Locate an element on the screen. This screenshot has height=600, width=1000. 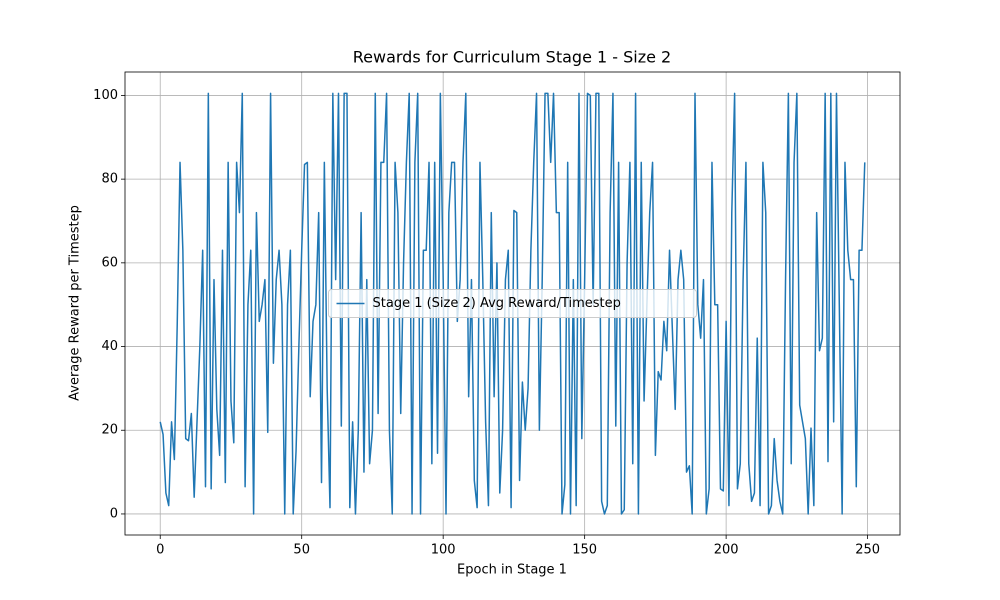
chart-title: Rewards for Curriculum Stage 1 - Size 2 is located at coordinates (512, 57).